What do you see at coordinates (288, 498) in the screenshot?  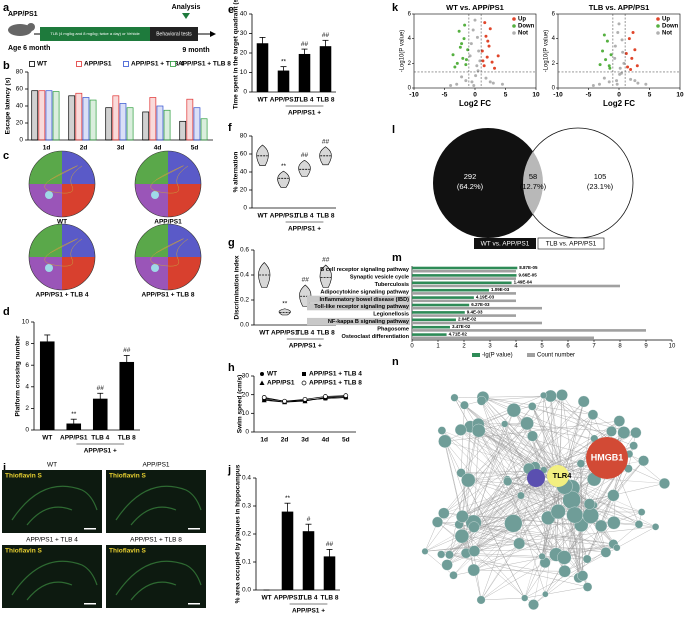 I see `significance-label: **` at bounding box center [288, 498].